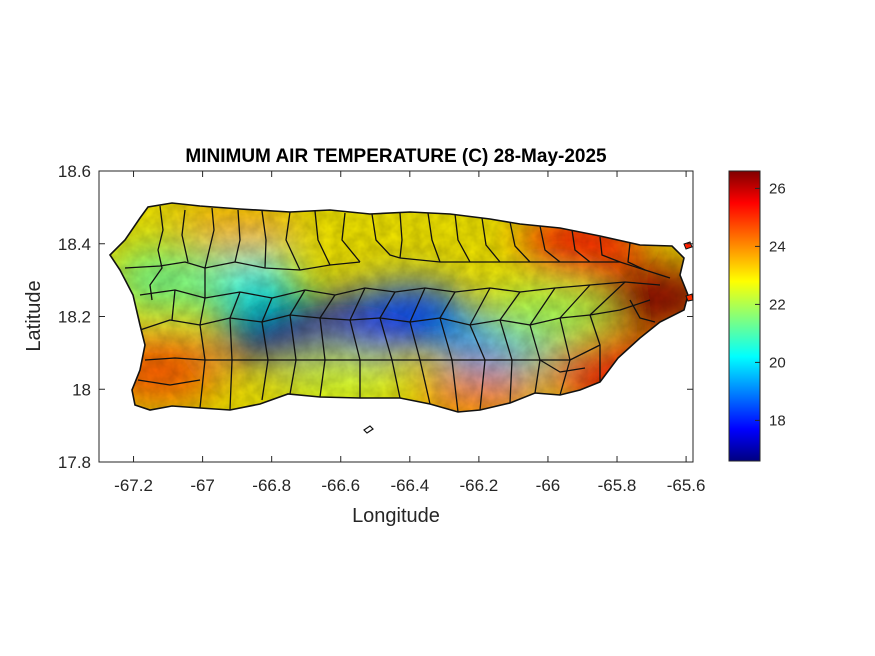  Describe the element at coordinates (396, 156) in the screenshot. I see `chart-title: MINIMUM AIR TEMPERATURE (C) 28-May-2025` at that location.